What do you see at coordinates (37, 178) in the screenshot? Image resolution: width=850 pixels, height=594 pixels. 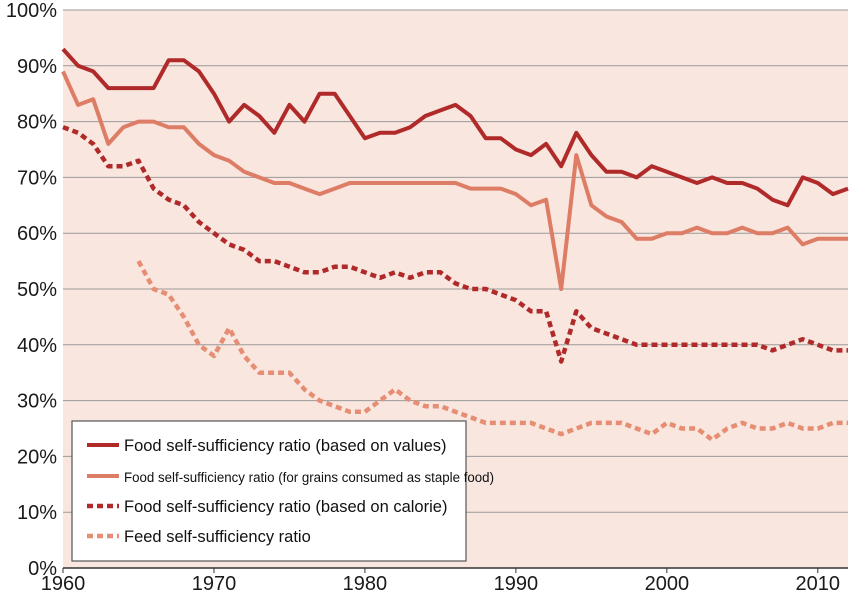 I see `y-tick-label: 70%` at bounding box center [37, 178].